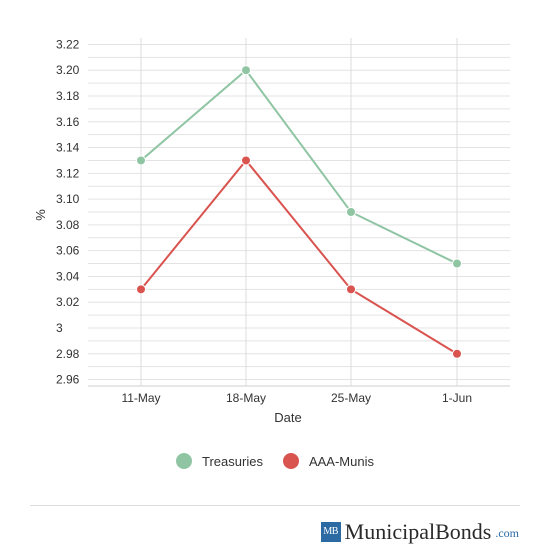 This screenshot has height=558, width=550. What do you see at coordinates (68, 302) in the screenshot?
I see `y-tick-label: 3.02` at bounding box center [68, 302].